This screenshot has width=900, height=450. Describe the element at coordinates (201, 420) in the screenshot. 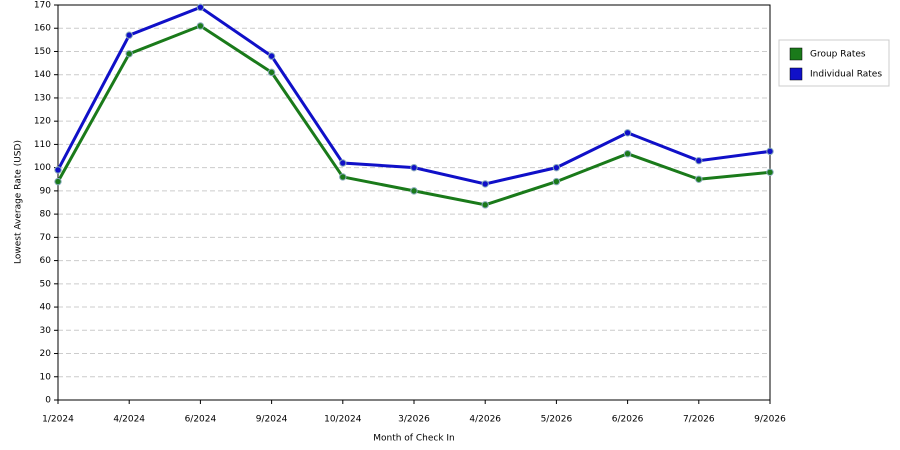

I see `x-tick-label: 6/2024` at that location.